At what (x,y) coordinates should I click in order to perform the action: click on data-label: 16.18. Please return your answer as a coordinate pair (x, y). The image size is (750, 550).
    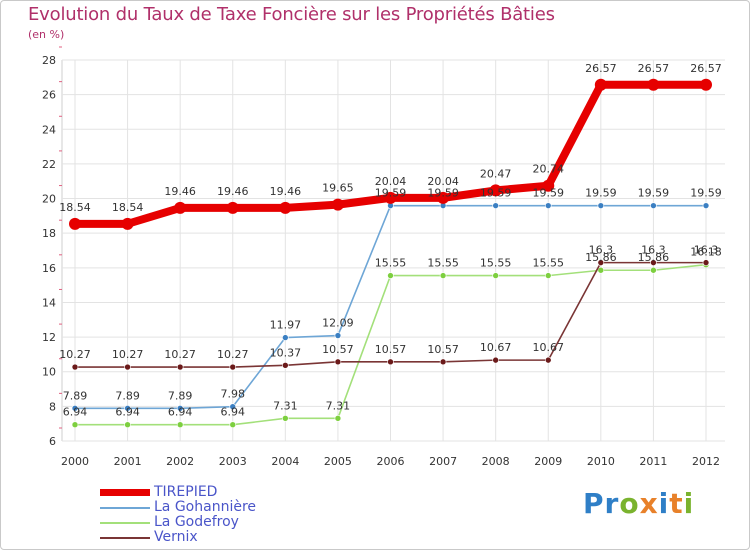
    Looking at the image, I should click on (706, 252).